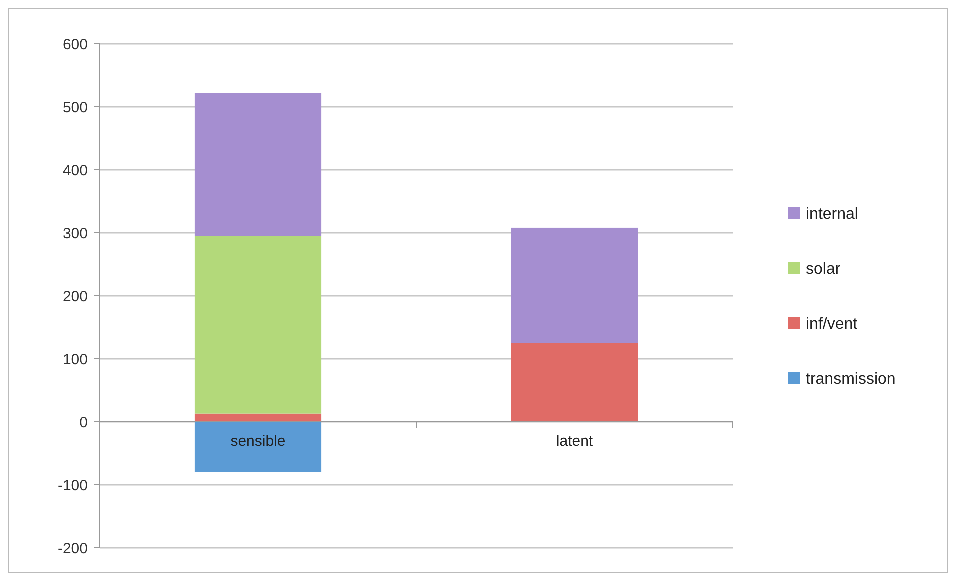 This screenshot has width=957, height=581. What do you see at coordinates (75, 233) in the screenshot?
I see `y-tick-label: 300` at bounding box center [75, 233].